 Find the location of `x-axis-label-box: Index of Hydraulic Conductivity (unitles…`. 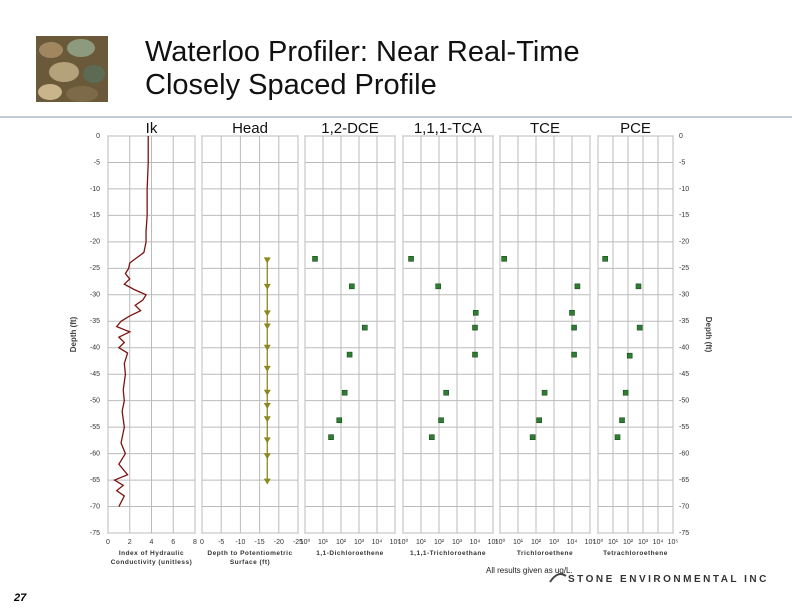

x-axis-label-box: Index of Hydraulic Conductivity (unitles… is located at coordinates (151, 558).